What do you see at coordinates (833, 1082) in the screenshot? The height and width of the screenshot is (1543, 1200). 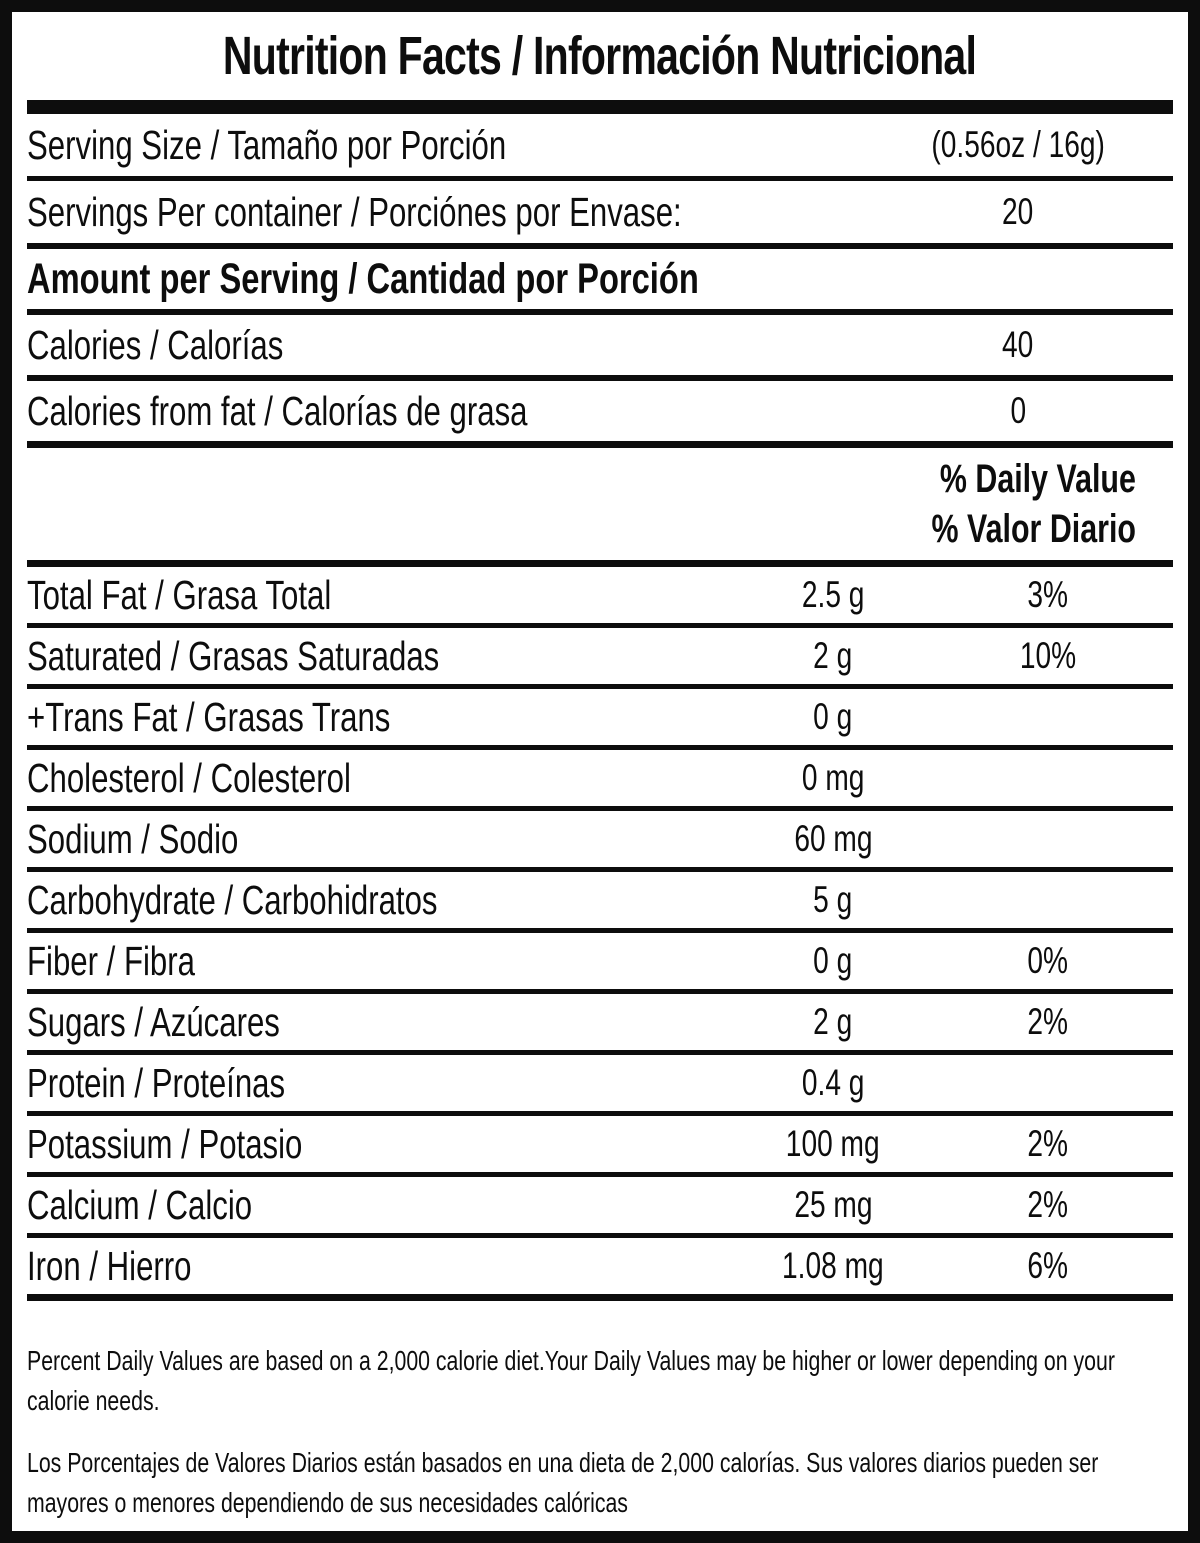 I see `nutrient-amount: 0.4 g` at bounding box center [833, 1082].